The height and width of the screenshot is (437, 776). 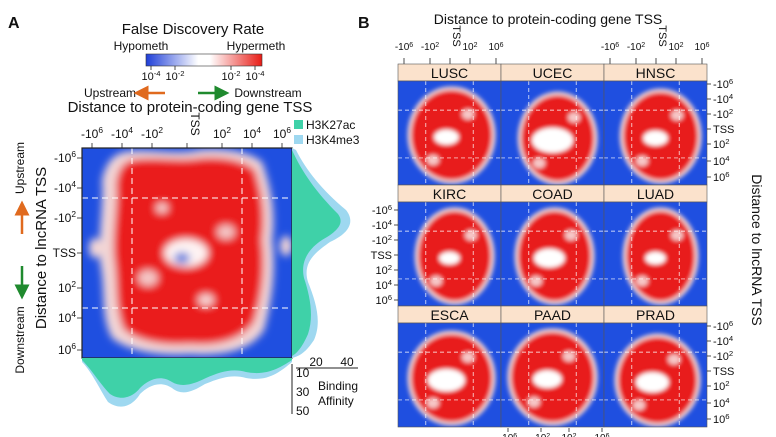 I want to click on facet-lusc: LUSC, so click(x=449, y=124).